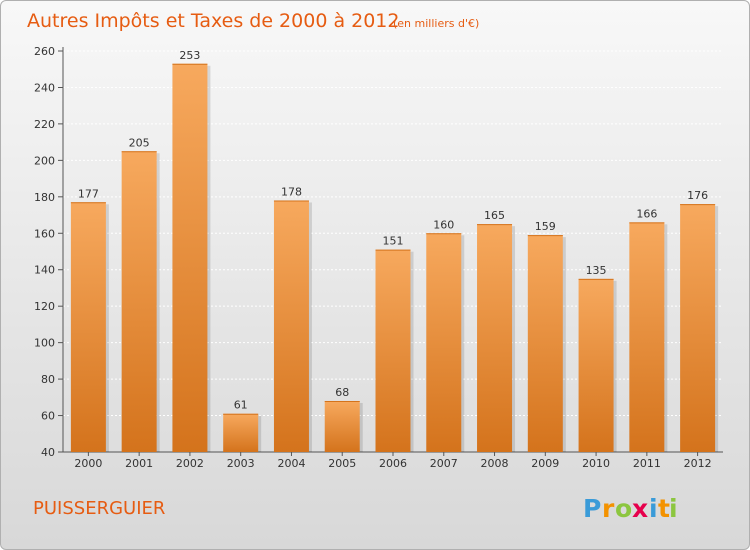  What do you see at coordinates (48, 379) in the screenshot?
I see `y-tick-label: 80` at bounding box center [48, 379].